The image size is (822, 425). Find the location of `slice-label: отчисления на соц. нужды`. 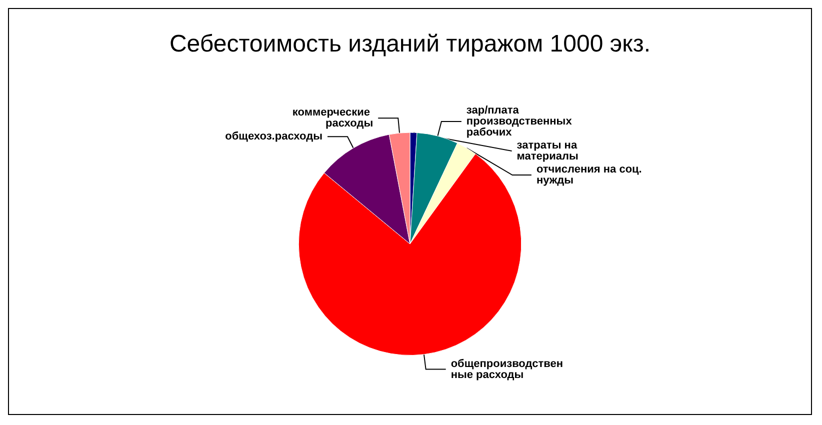

slice-label: отчисления на соц. нужды is located at coordinates (590, 174).